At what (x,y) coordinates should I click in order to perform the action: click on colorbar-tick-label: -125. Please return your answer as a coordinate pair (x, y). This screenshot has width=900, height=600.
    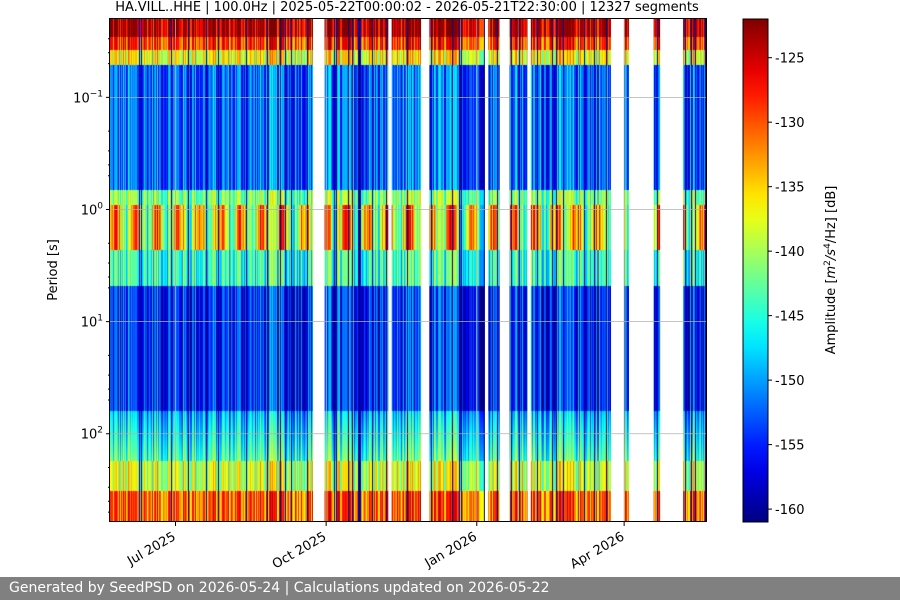
    Looking at the image, I should click on (790, 59).